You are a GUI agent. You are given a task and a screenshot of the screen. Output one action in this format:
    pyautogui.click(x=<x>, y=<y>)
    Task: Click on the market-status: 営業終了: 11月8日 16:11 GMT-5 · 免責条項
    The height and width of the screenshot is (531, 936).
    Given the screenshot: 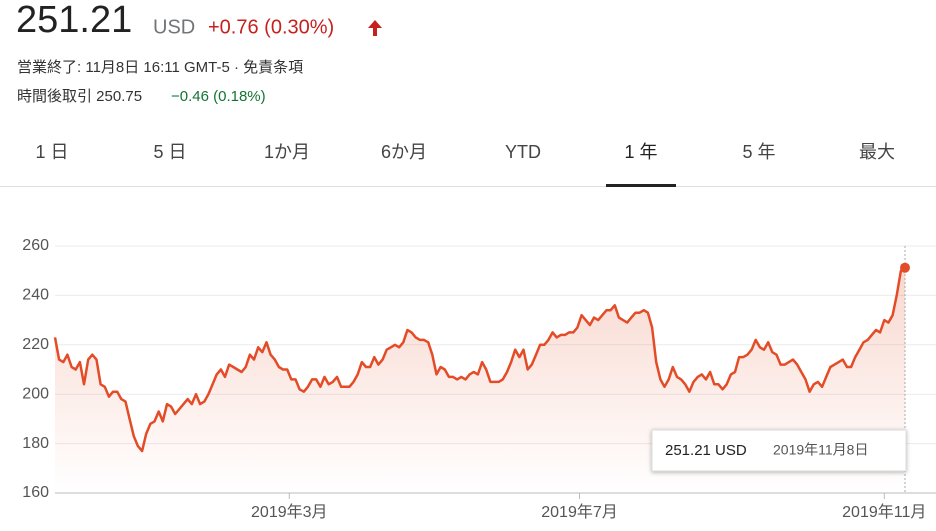 What is the action you would take?
    pyautogui.click(x=160, y=67)
    